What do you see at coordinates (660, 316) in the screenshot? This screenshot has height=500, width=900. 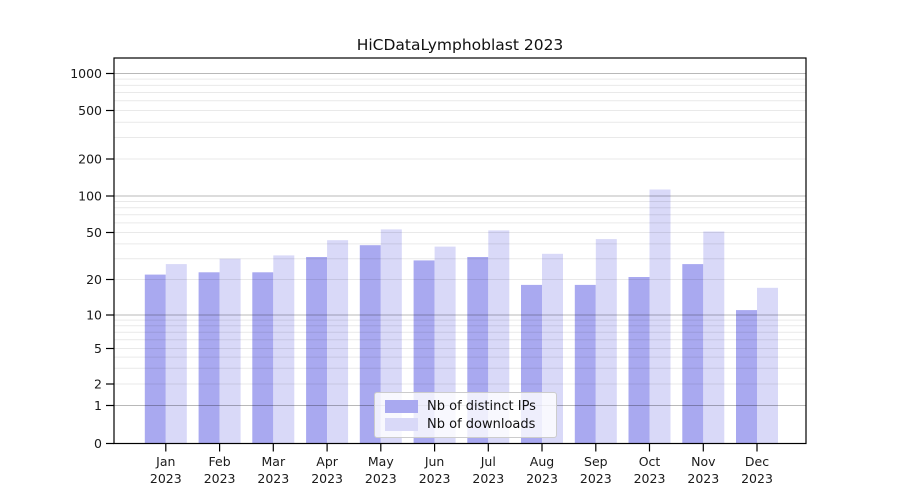 I see `bar-nb-of-downloads-oct-2023` at bounding box center [660, 316].